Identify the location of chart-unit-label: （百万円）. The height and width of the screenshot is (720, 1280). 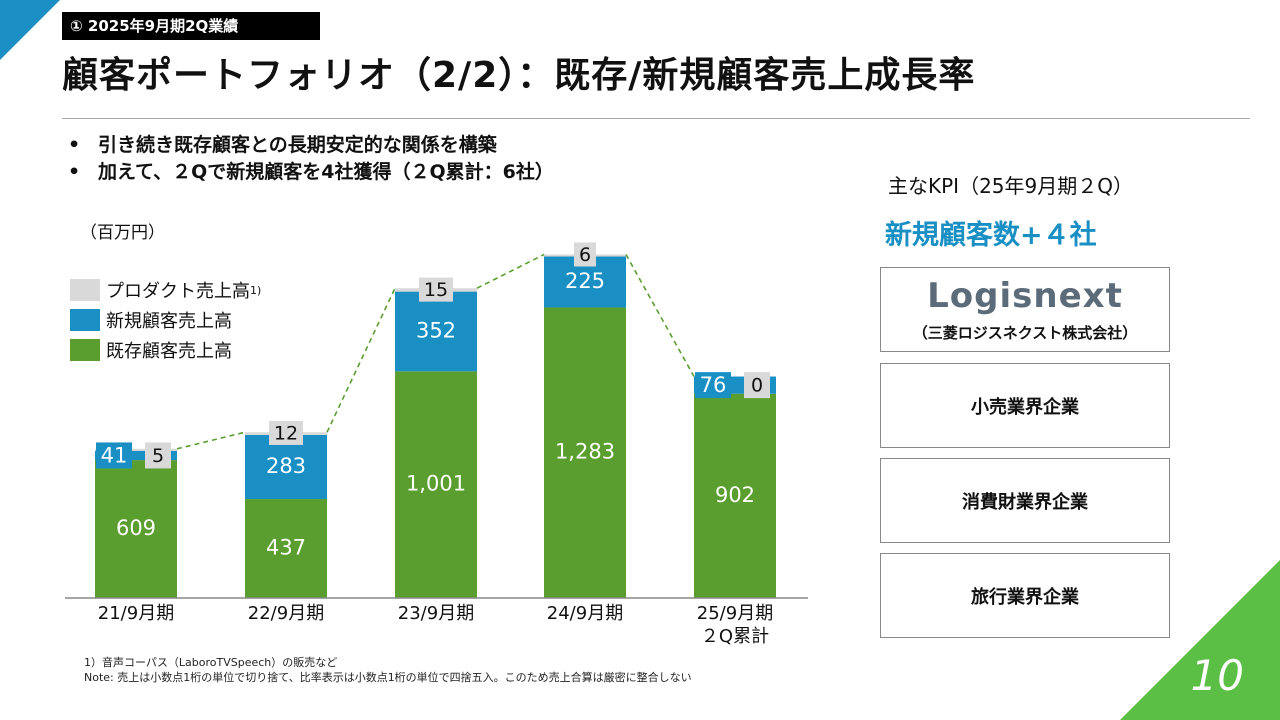
(122, 233).